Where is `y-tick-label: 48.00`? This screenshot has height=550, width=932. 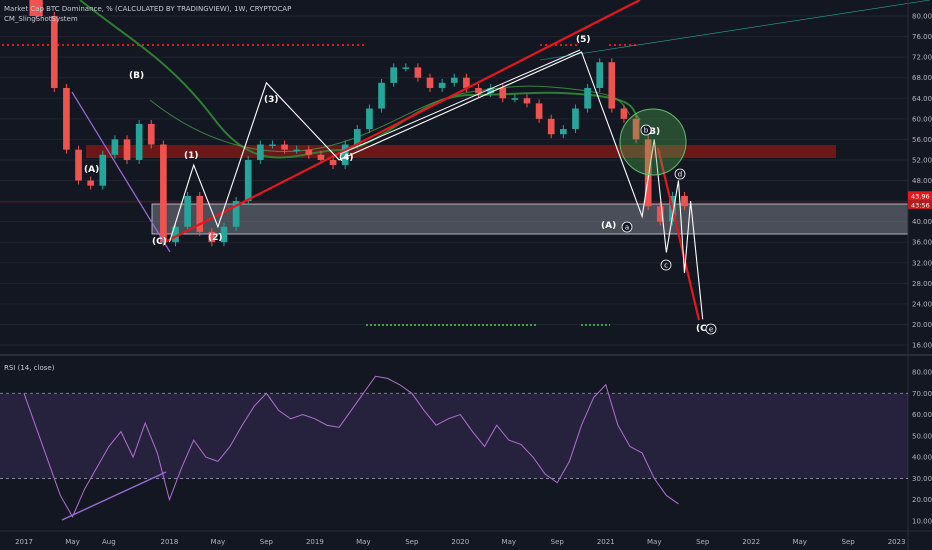
y-tick-label: 48.00 is located at coordinates (922, 181).